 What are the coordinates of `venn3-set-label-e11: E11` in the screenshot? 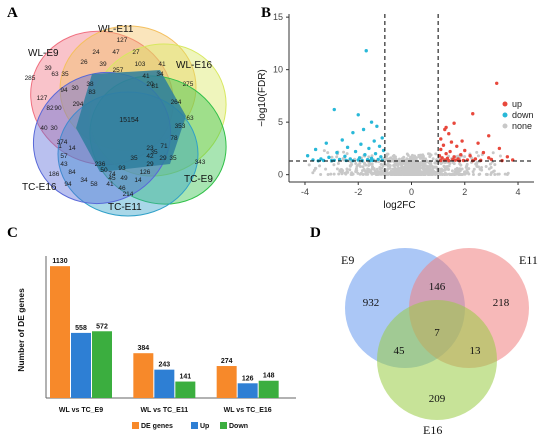 It's located at (528, 260).